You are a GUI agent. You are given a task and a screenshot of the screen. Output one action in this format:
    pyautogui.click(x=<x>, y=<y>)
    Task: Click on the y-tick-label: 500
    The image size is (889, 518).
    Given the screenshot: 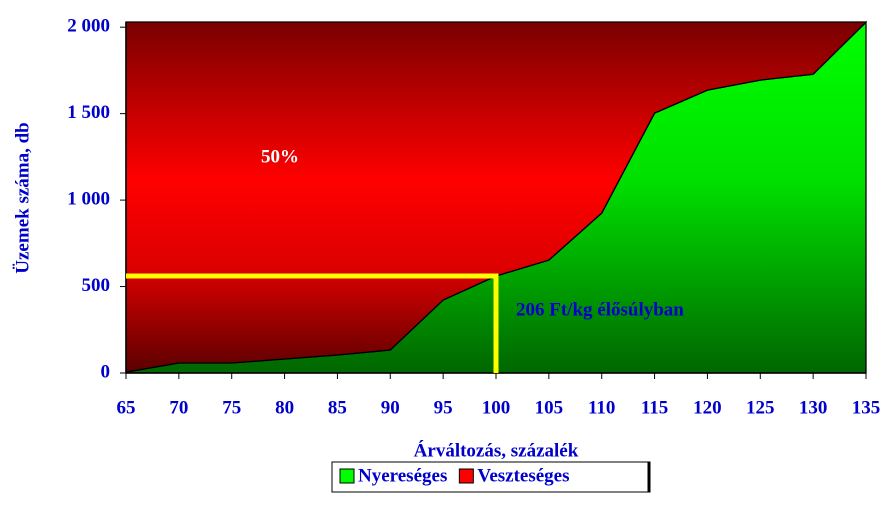 What is the action you would take?
    pyautogui.click(x=96, y=285)
    